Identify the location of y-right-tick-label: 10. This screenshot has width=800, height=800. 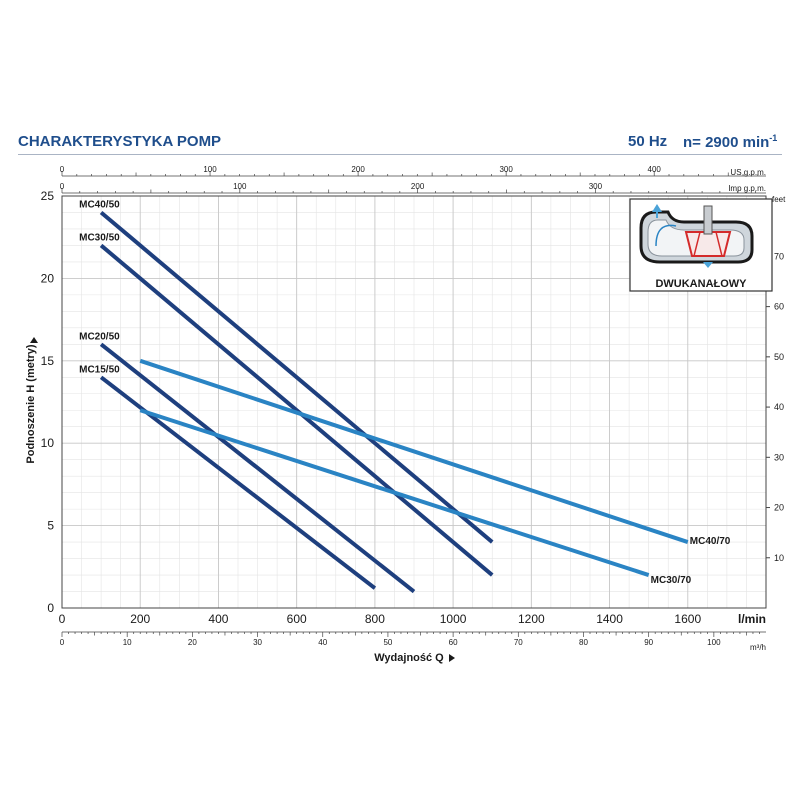
(779, 558).